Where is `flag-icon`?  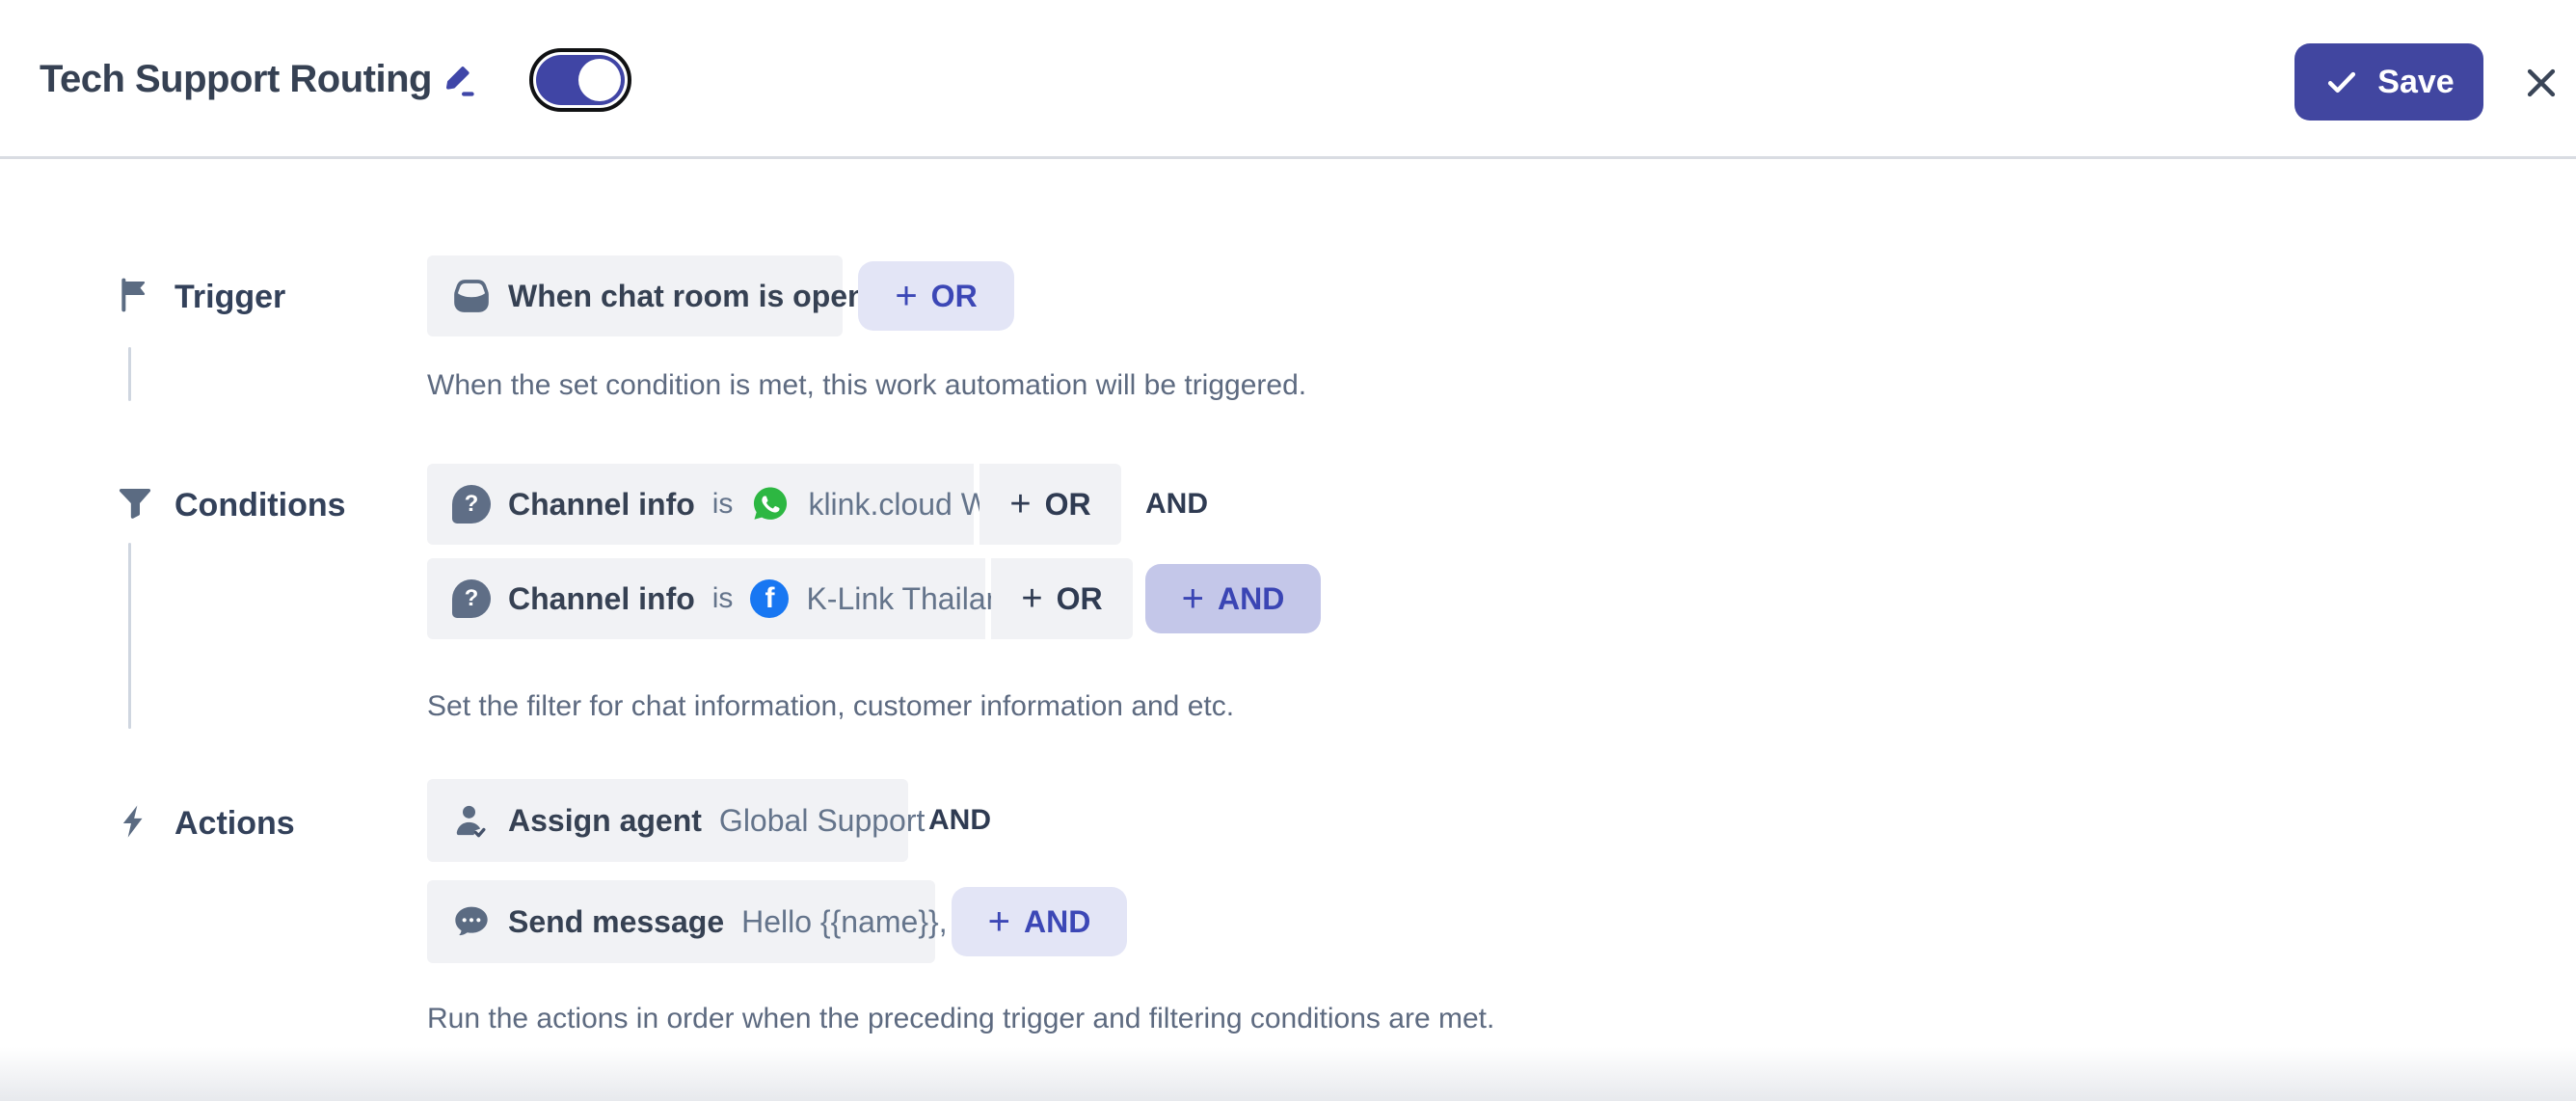
flag-icon is located at coordinates (135, 295).